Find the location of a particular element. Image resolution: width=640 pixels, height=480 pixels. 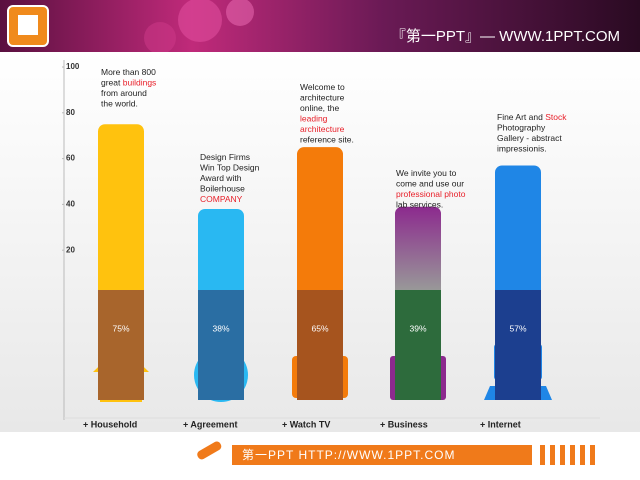

annotation-segment: More than 800 is located at coordinates (128, 72).